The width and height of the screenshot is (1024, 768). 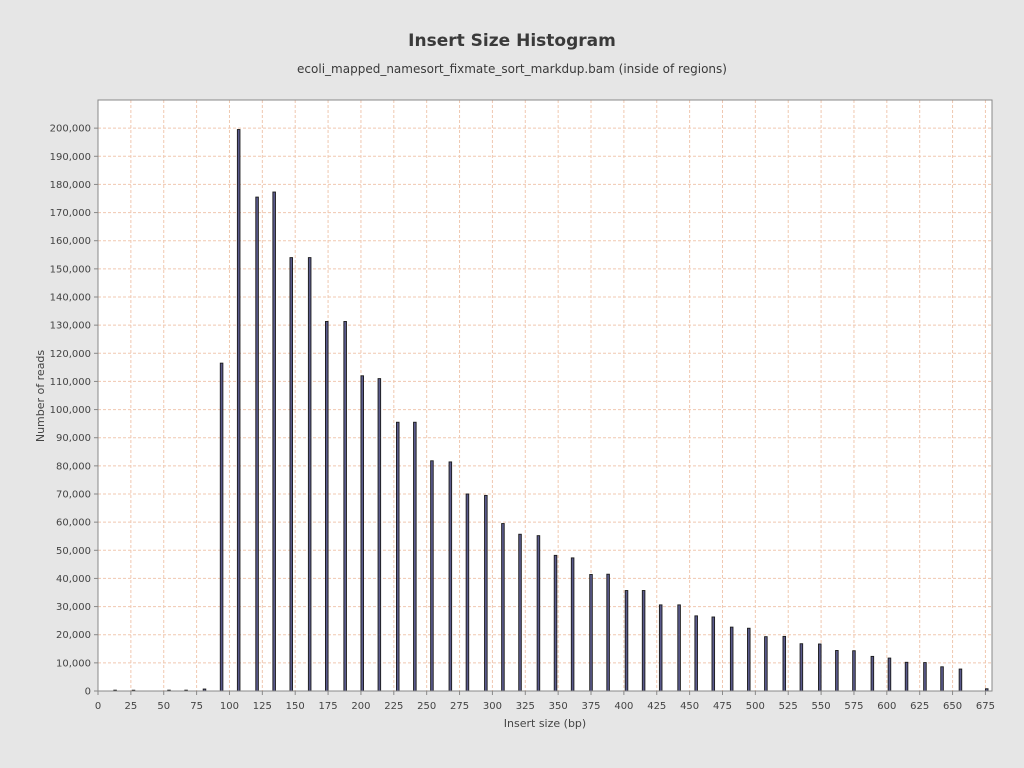 What do you see at coordinates (70, 185) in the screenshot?
I see `y-tick-label: 180,000` at bounding box center [70, 185].